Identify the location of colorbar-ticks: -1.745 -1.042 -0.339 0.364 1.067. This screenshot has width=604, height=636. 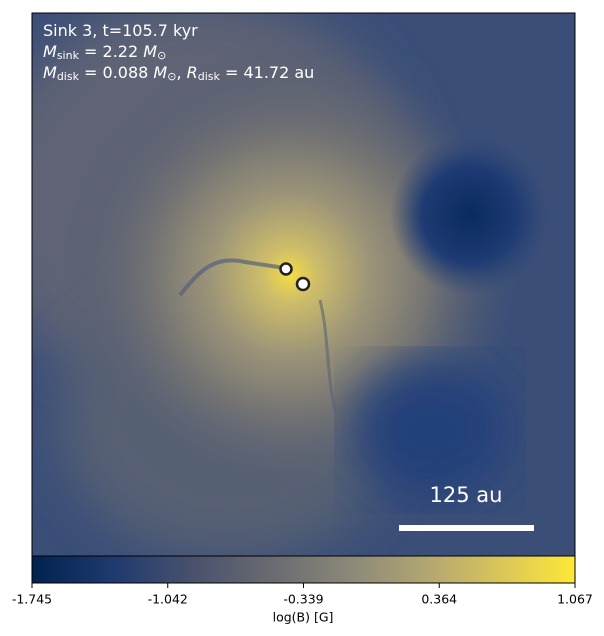
(302, 595).